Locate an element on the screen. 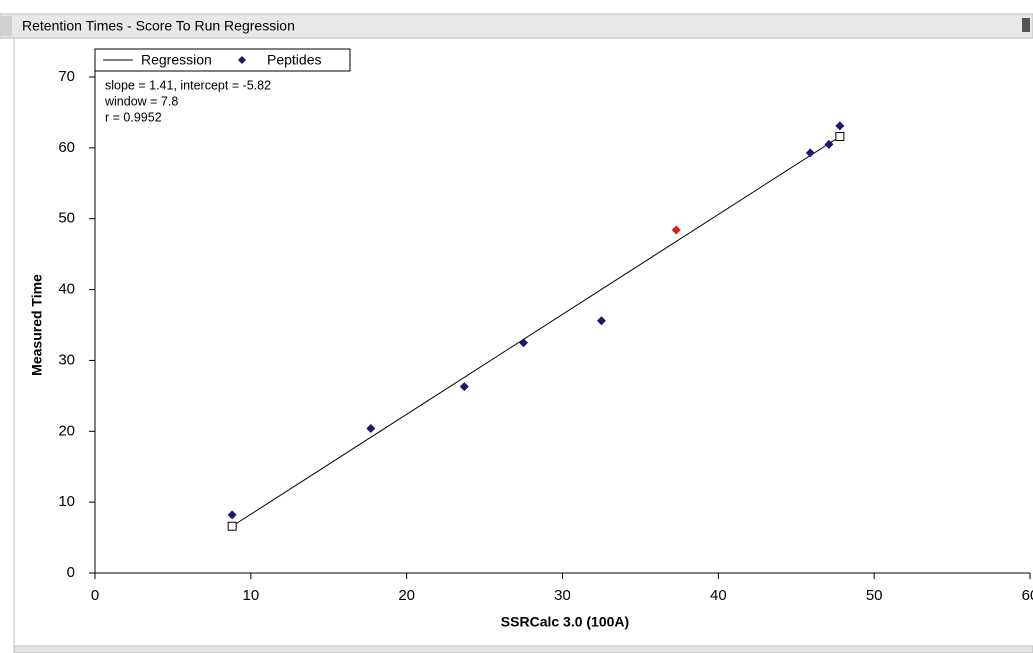  y-tick-label: 50 is located at coordinates (66, 218).